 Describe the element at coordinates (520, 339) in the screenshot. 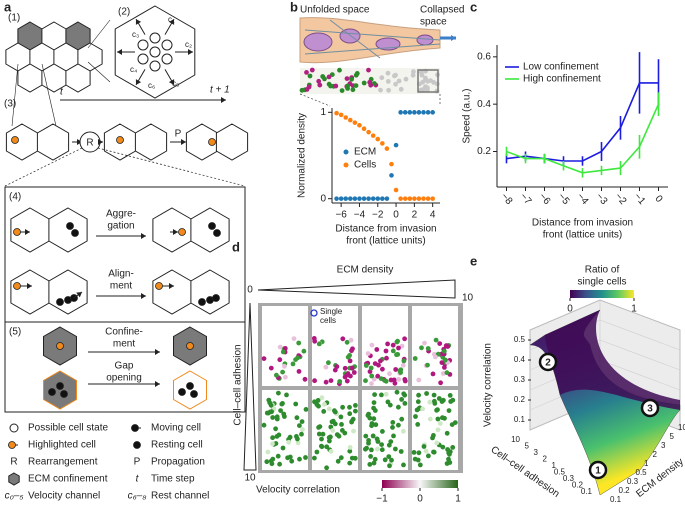

I see `z-tick-label: 0.5` at that location.